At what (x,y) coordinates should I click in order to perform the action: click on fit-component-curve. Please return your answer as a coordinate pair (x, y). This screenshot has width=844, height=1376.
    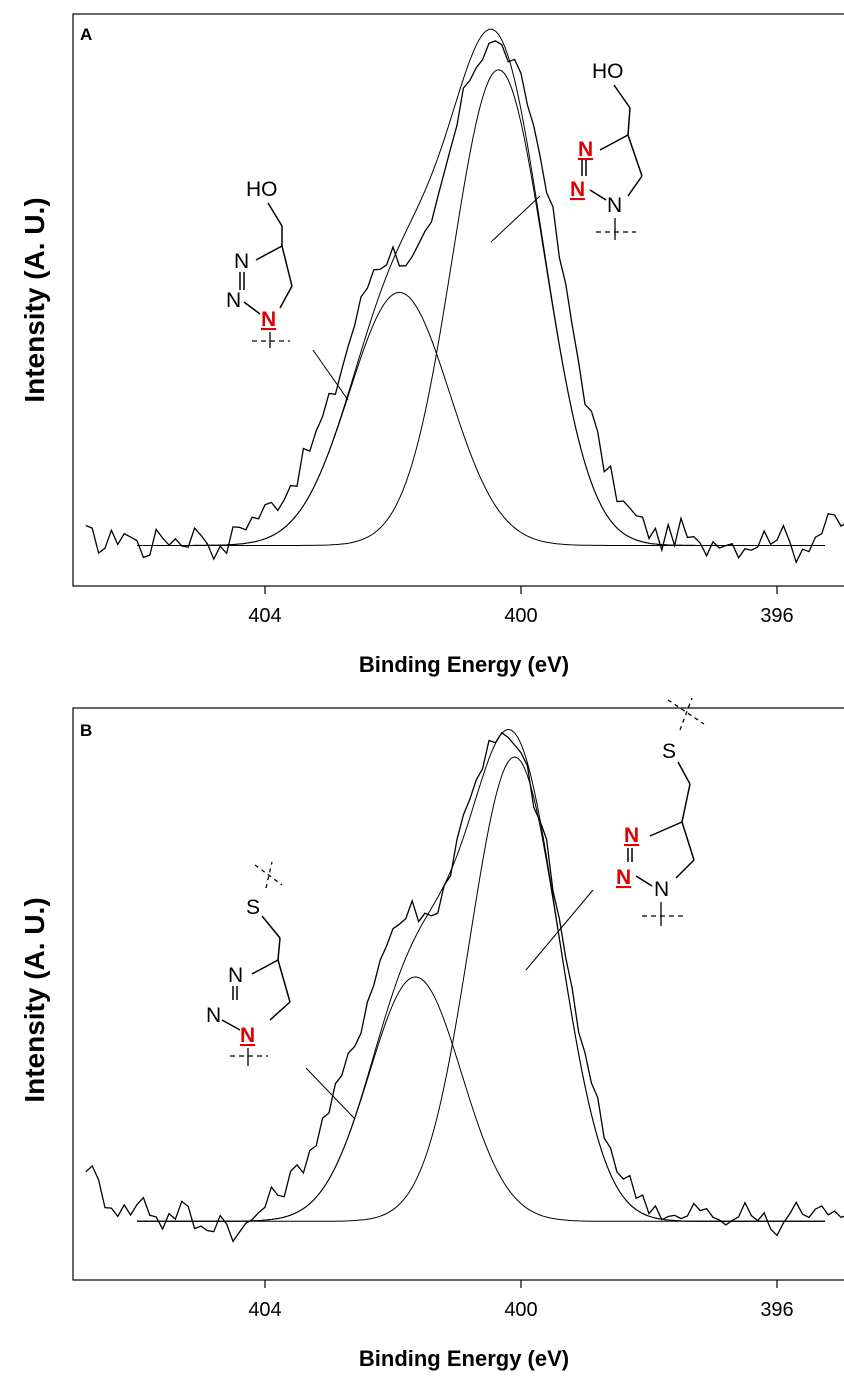
    Looking at the image, I should click on (481, 1099).